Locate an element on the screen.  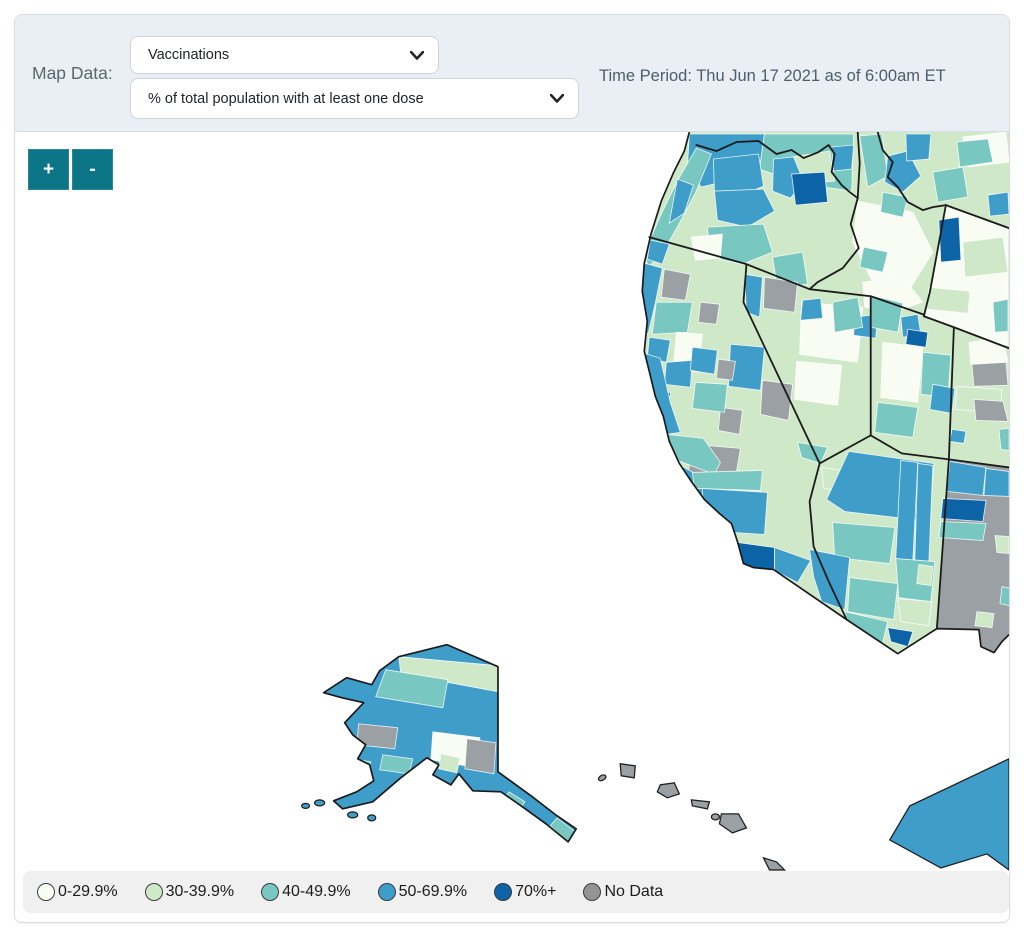
state-colorado-counties is located at coordinates (979, 393).